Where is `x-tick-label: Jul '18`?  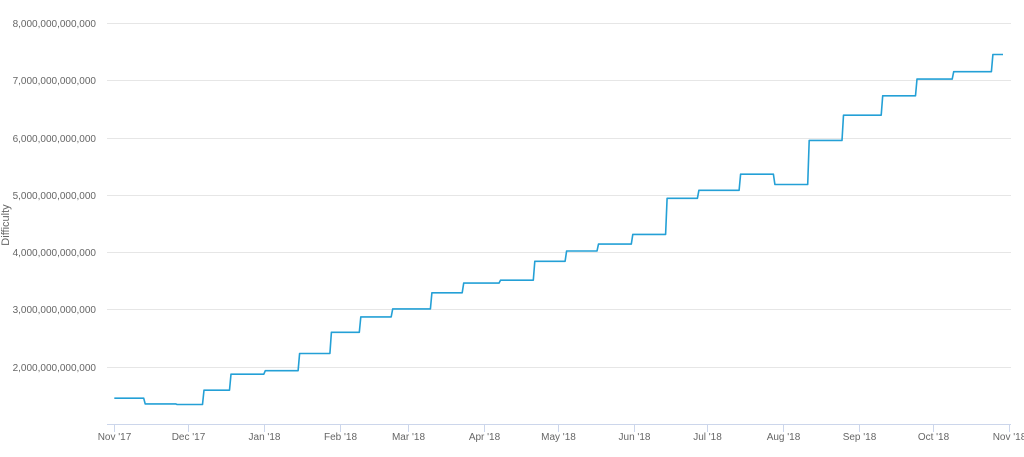 x-tick-label: Jul '18 is located at coordinates (707, 437).